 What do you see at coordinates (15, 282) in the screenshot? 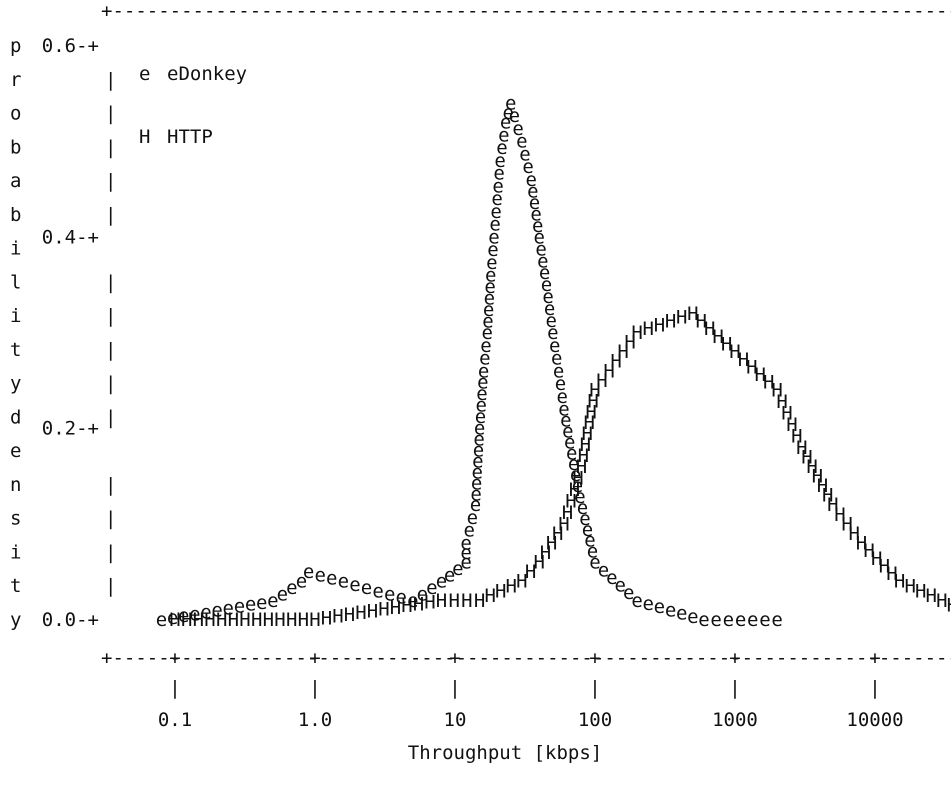
I see `y-axis-title-letter: l` at bounding box center [15, 282].